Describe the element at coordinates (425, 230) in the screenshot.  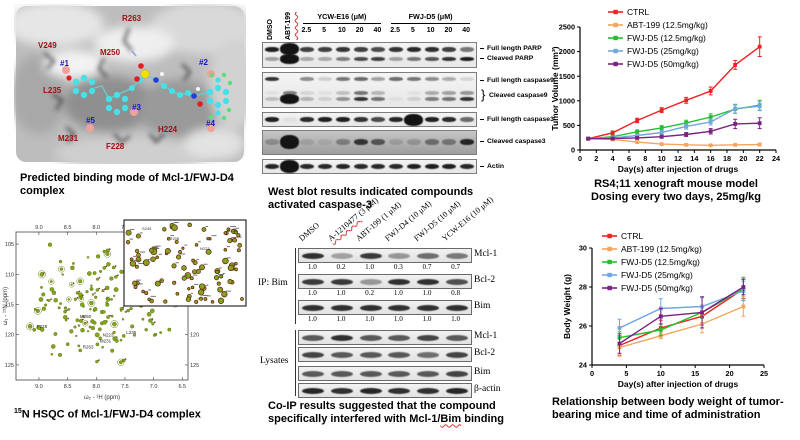
I see `coip-lane-text: FWJ-D5` at that location.